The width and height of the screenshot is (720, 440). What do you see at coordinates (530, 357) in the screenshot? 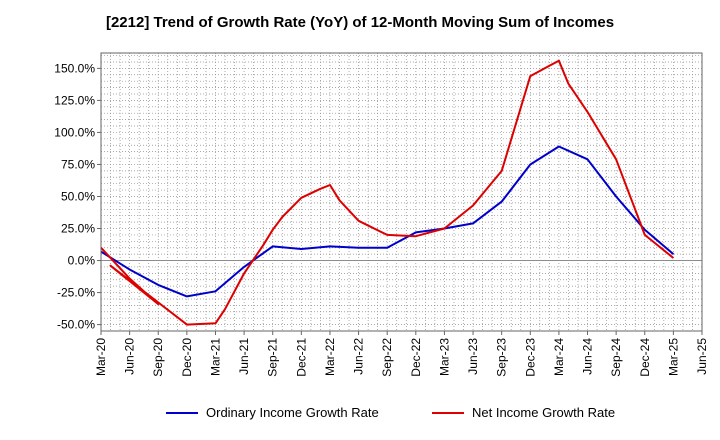
I see `x-tick-label: Dec-23` at bounding box center [530, 357].